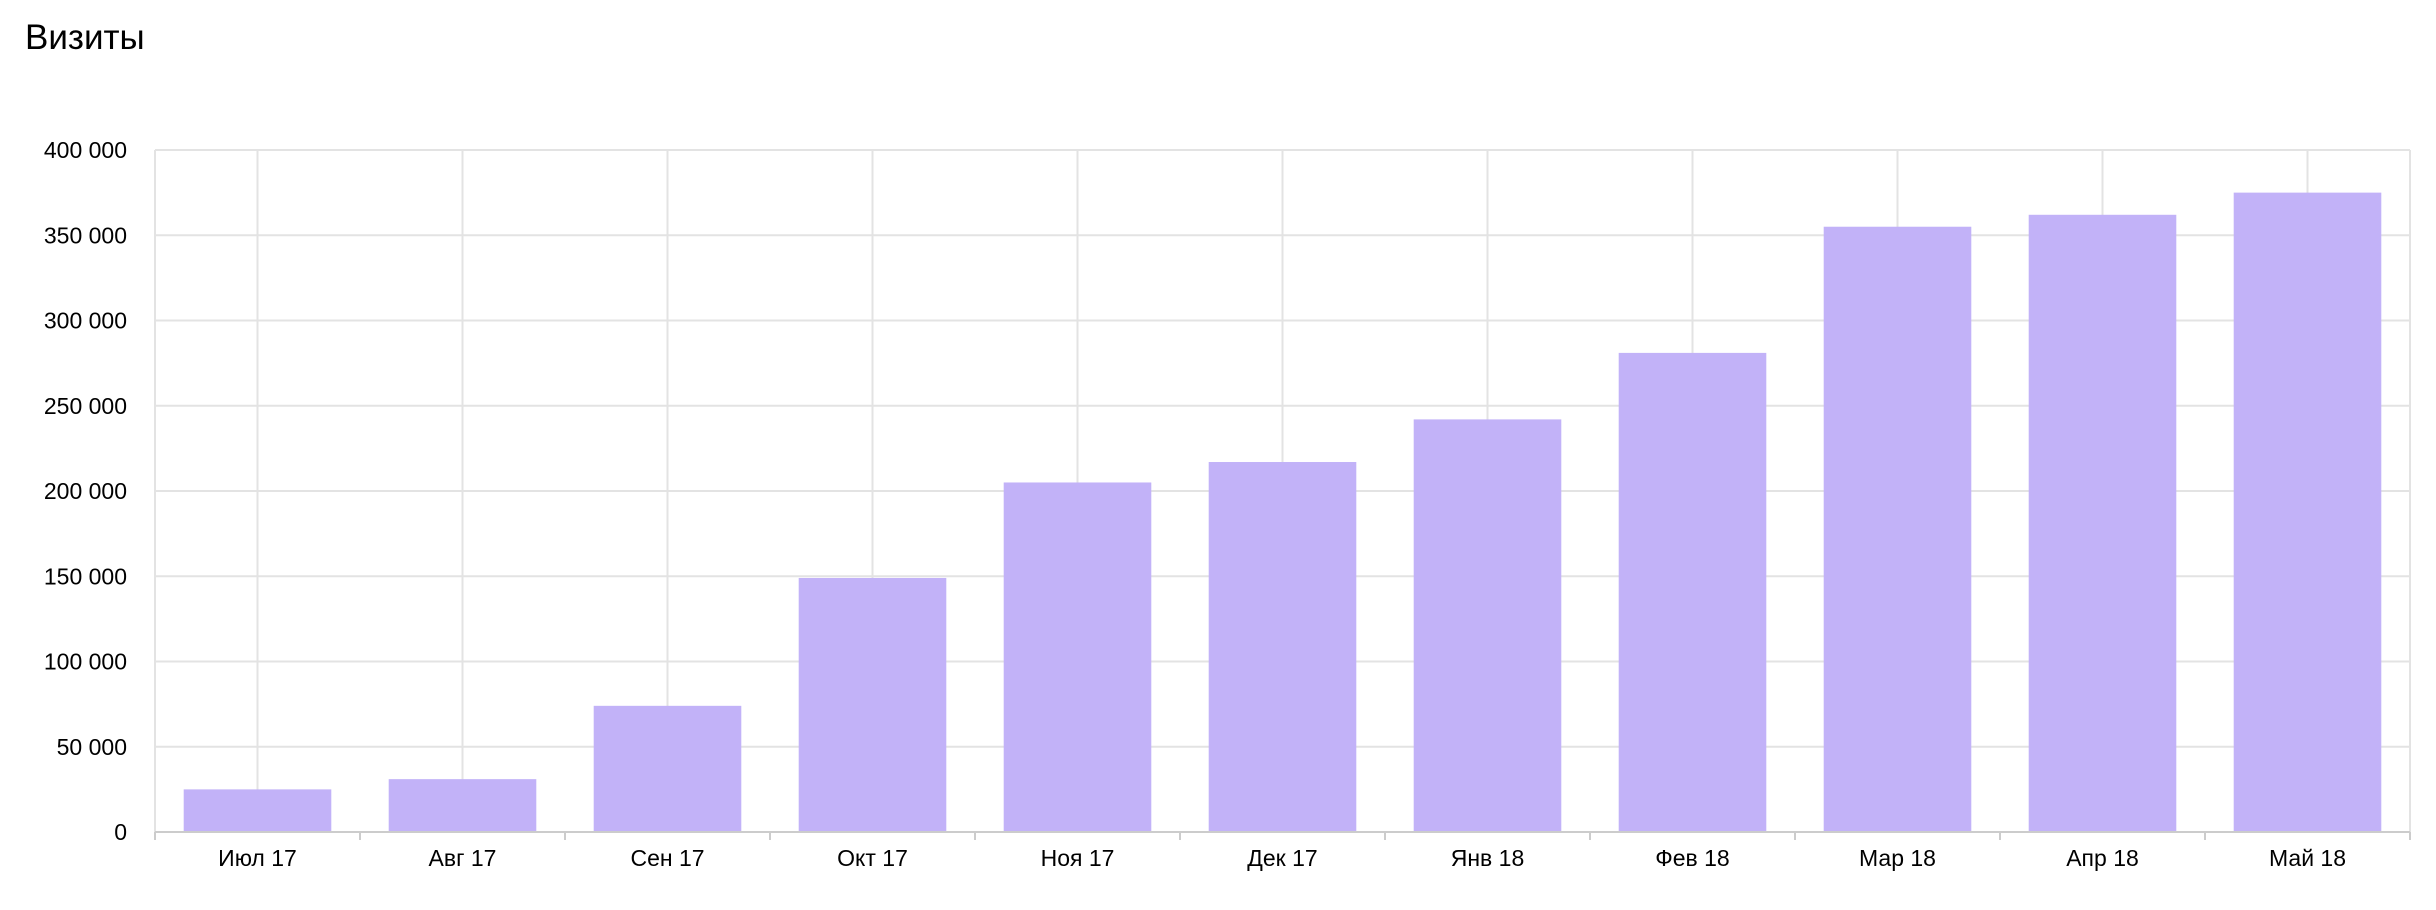 This screenshot has height=910, width=2436. What do you see at coordinates (85, 235) in the screenshot?
I see `y-tick-label: 350 000` at bounding box center [85, 235].